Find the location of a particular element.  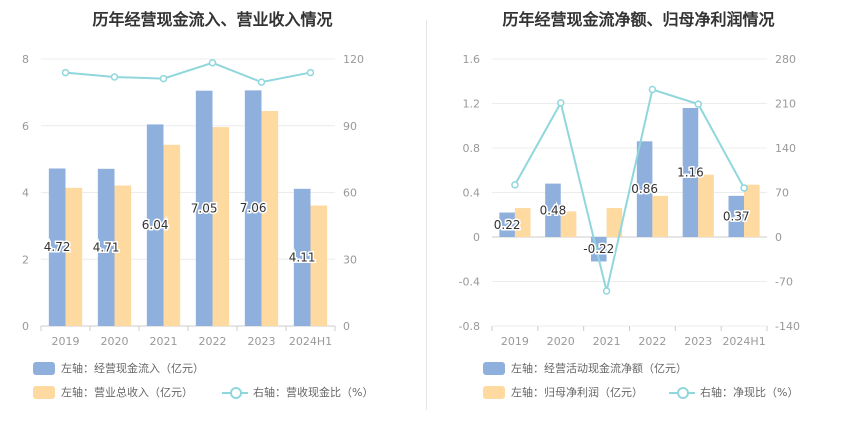

legend-item-net-cash-flow: 左轴：经营活动现金流净额（亿元） is located at coordinates (585, 368).